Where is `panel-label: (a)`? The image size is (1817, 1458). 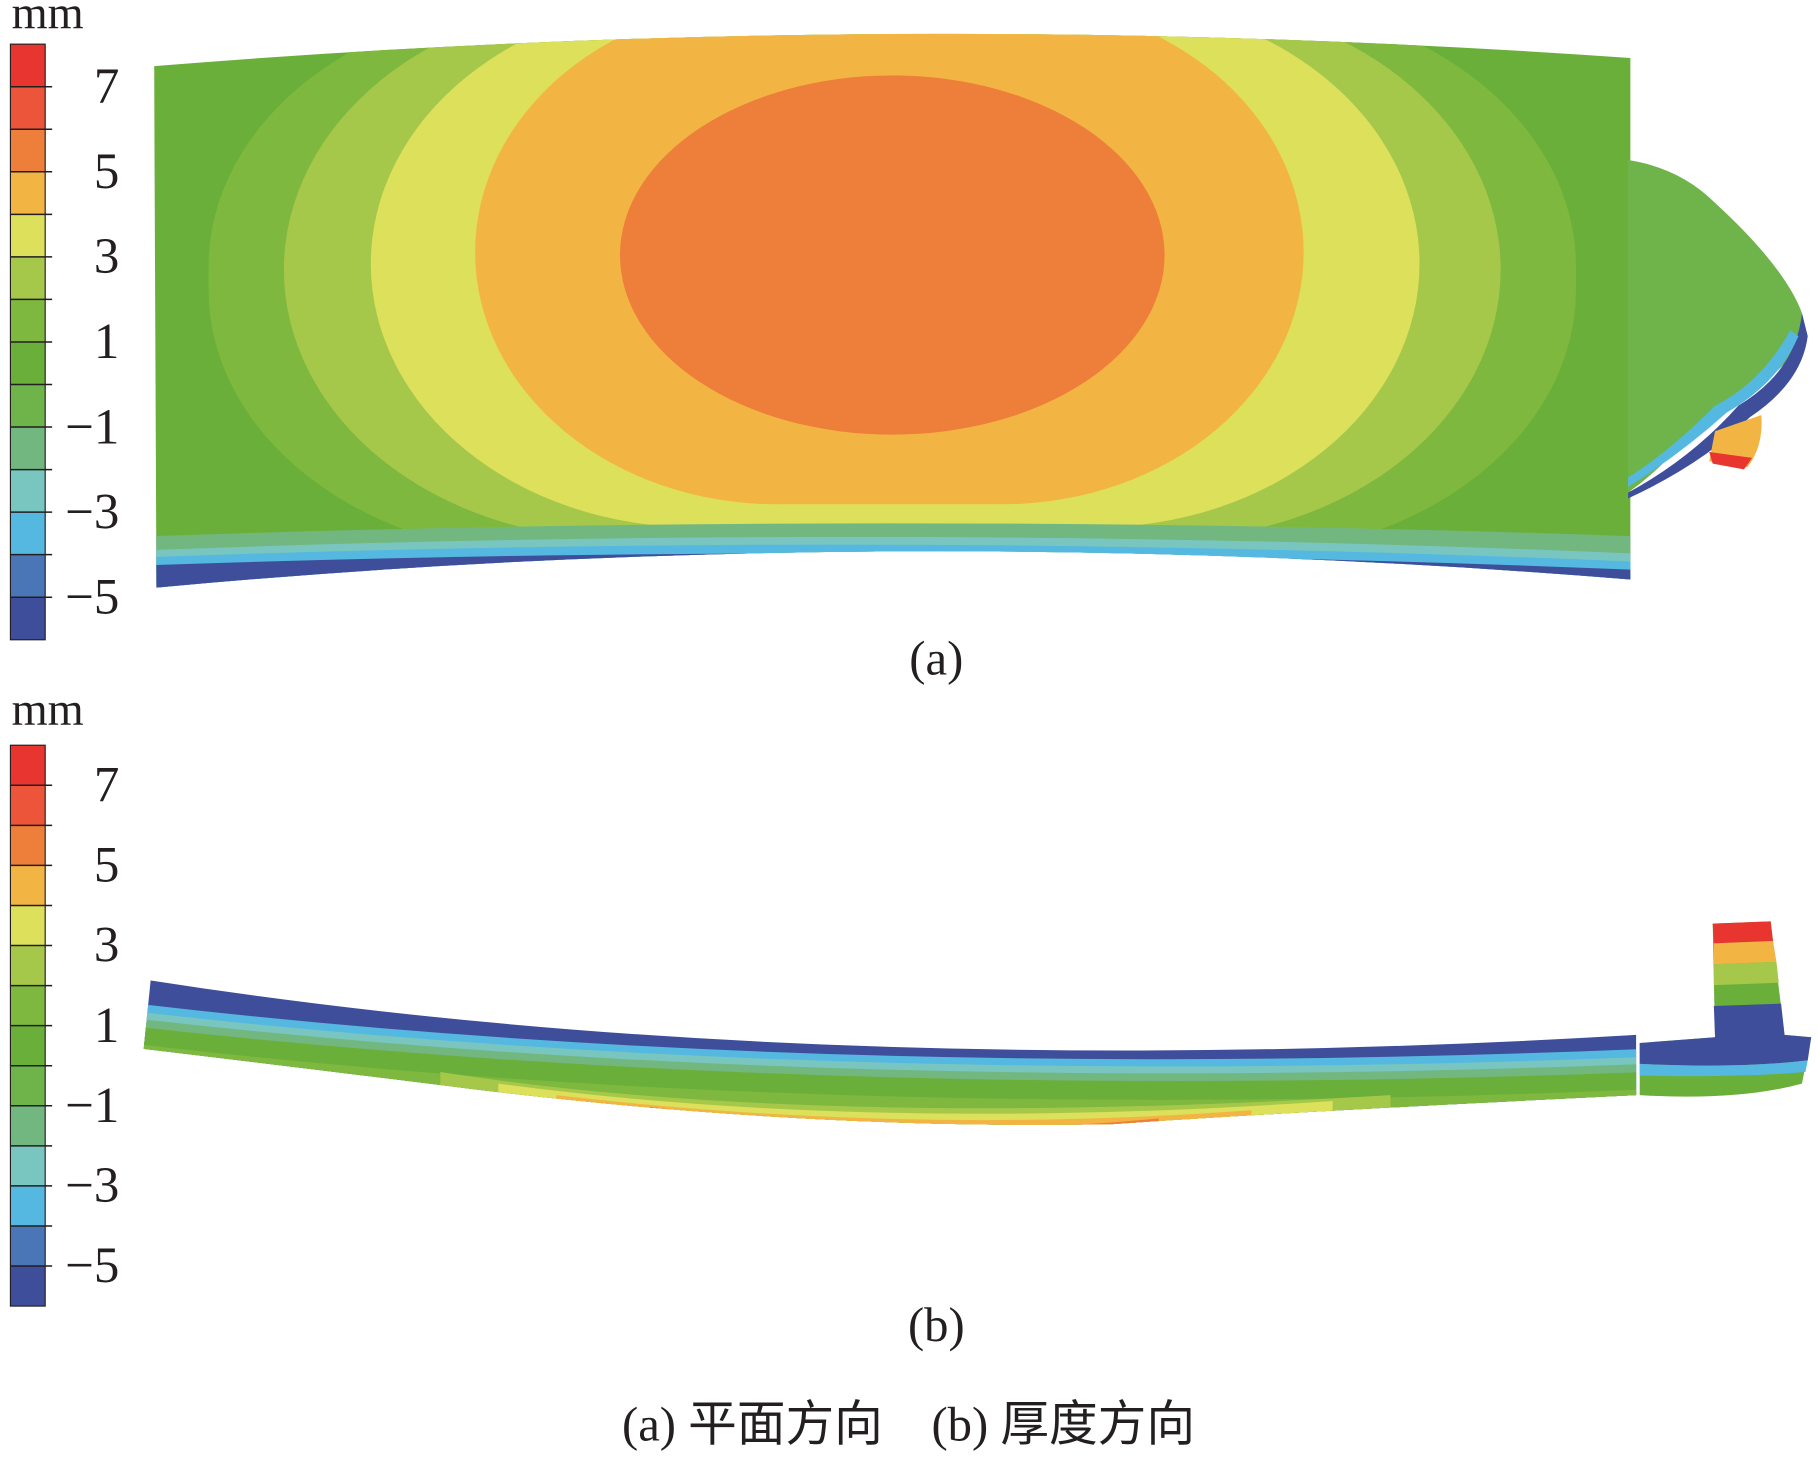
panel-label: (a) is located at coordinates (936, 659).